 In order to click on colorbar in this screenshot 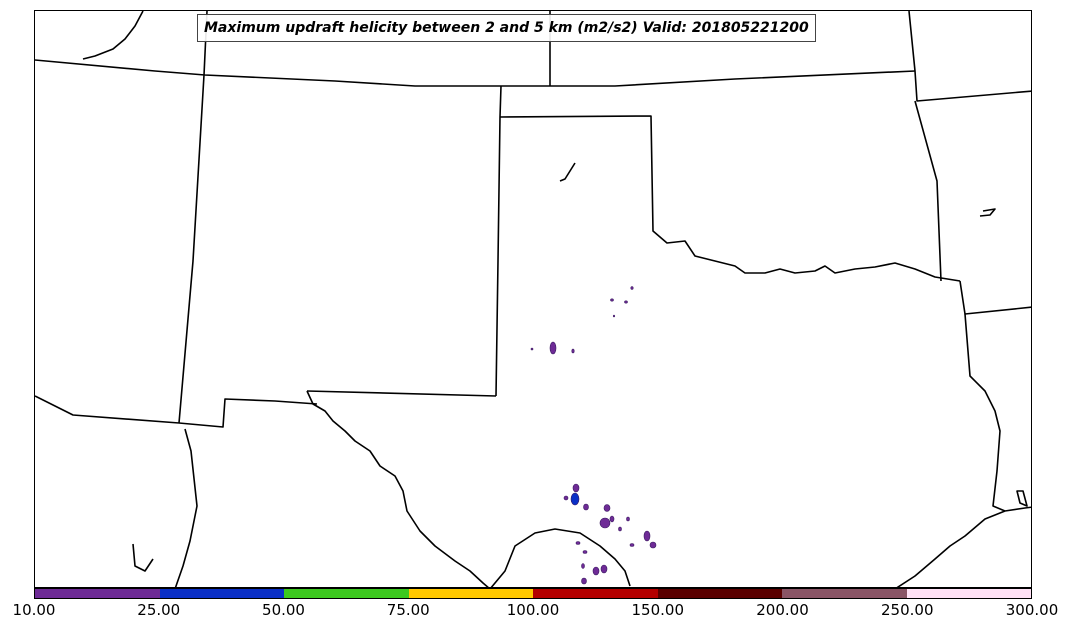, I will do `click(533, 593)`.